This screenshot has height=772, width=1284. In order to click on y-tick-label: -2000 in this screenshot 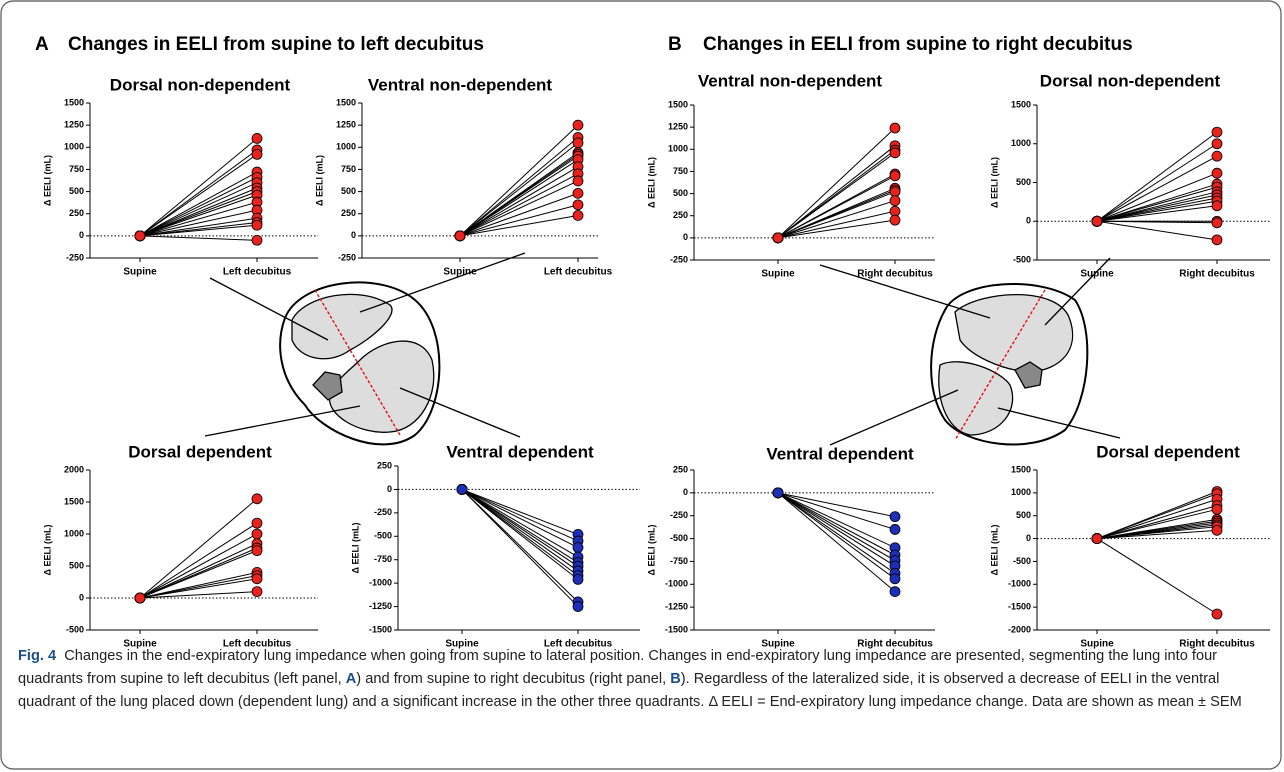, I will do `click(1019, 629)`.